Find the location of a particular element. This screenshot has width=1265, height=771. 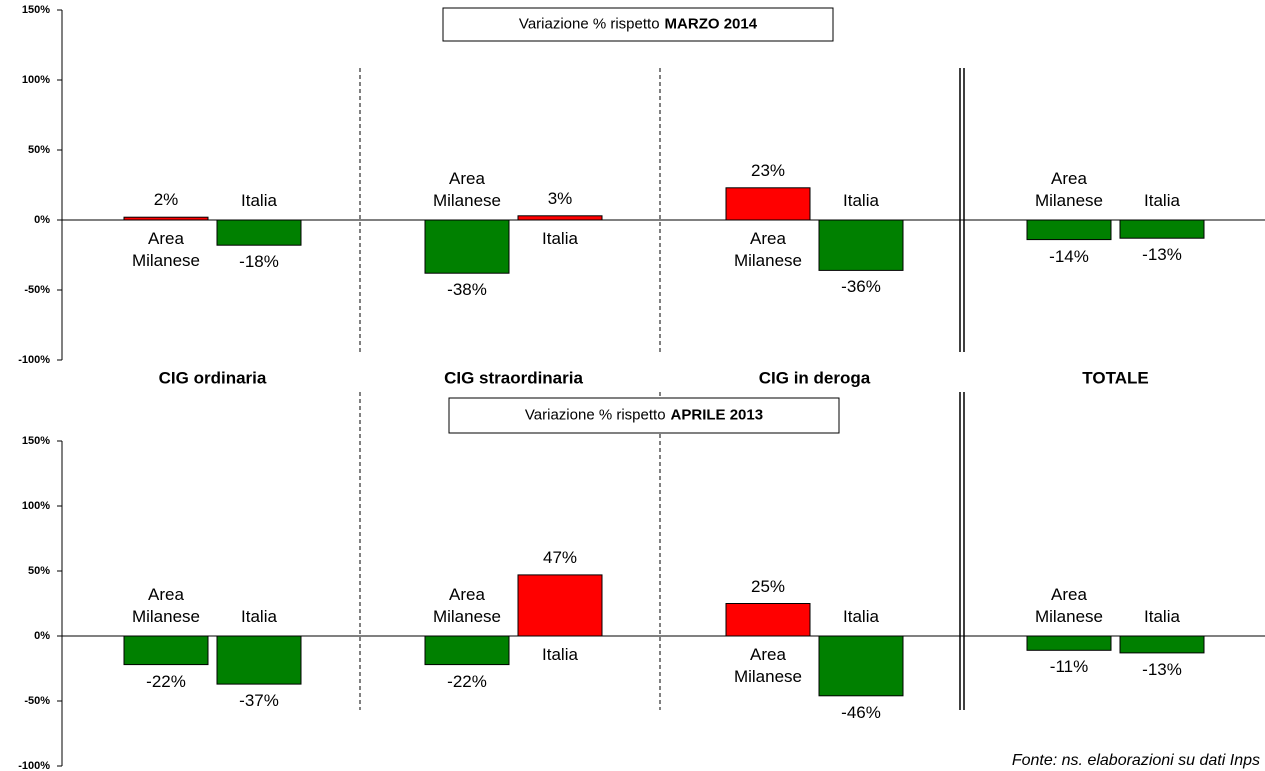

value-label: 47% is located at coordinates (560, 557).